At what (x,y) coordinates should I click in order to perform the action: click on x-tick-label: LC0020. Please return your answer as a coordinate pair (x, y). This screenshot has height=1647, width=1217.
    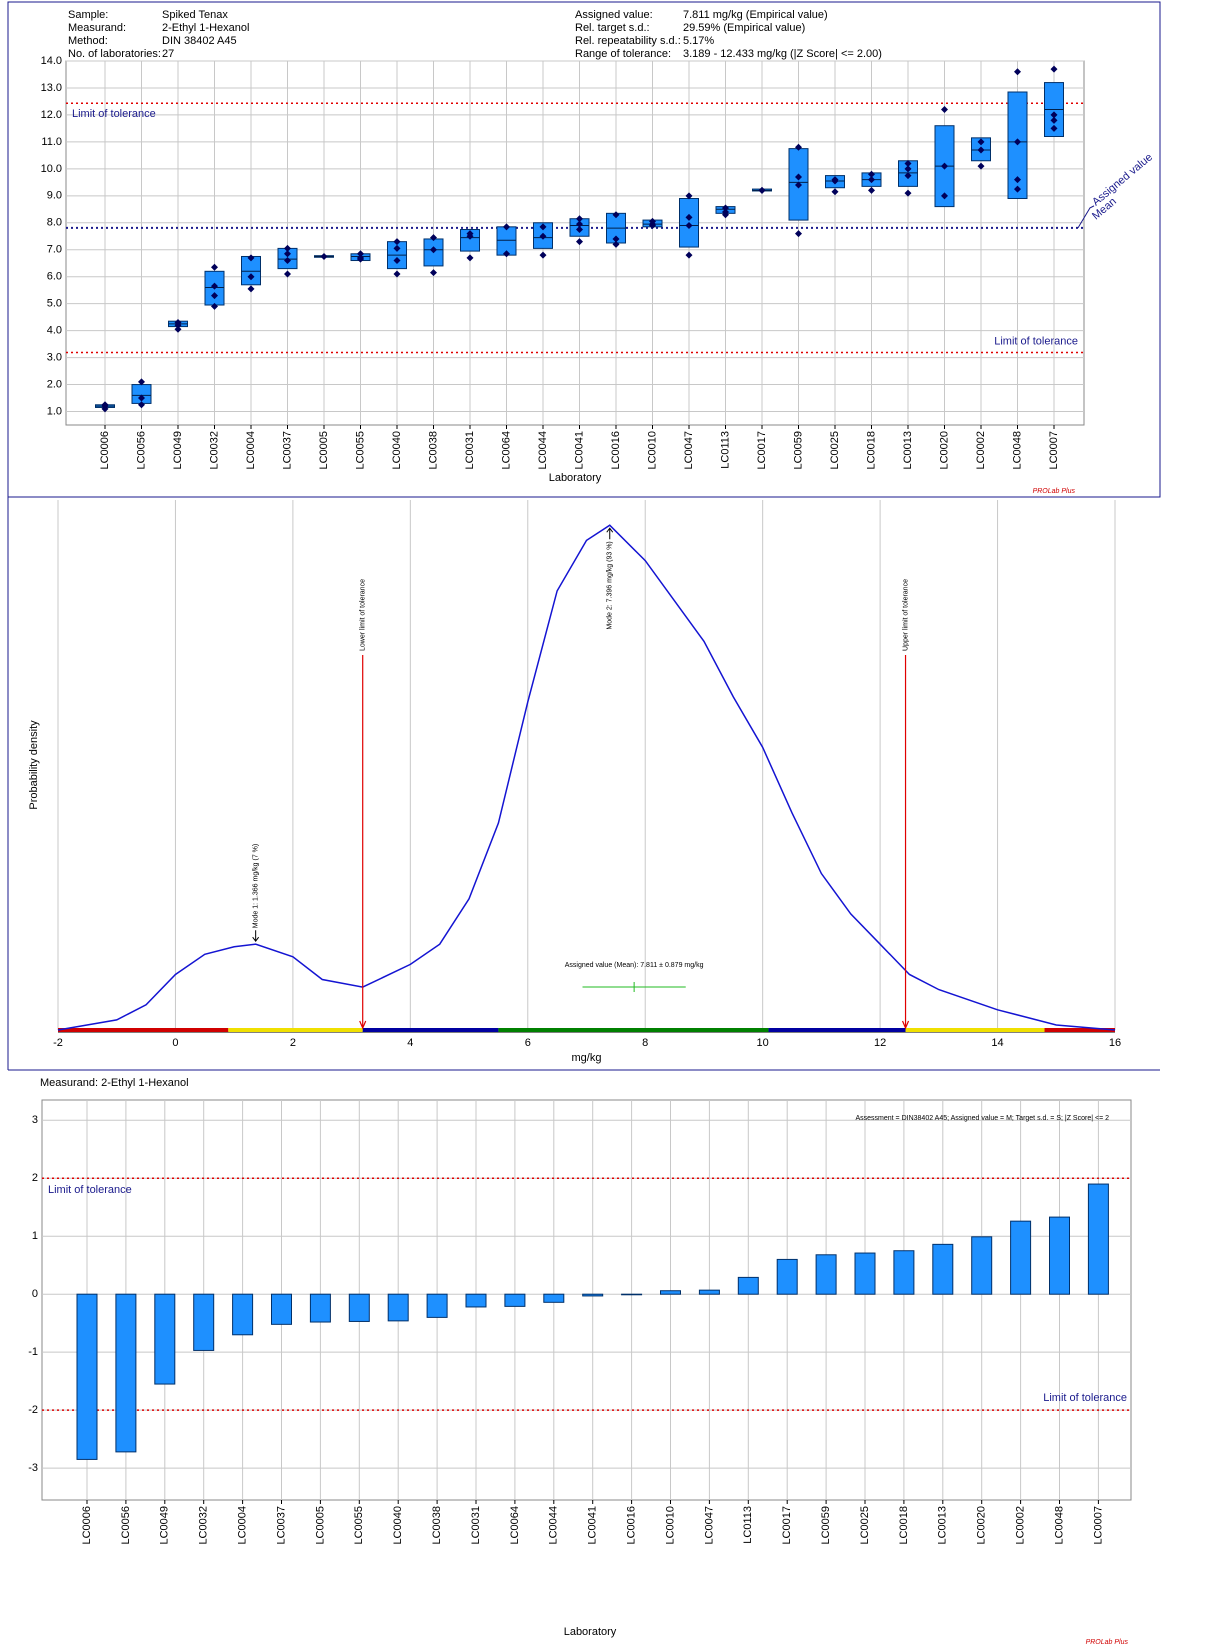
    Looking at the image, I should click on (944, 450).